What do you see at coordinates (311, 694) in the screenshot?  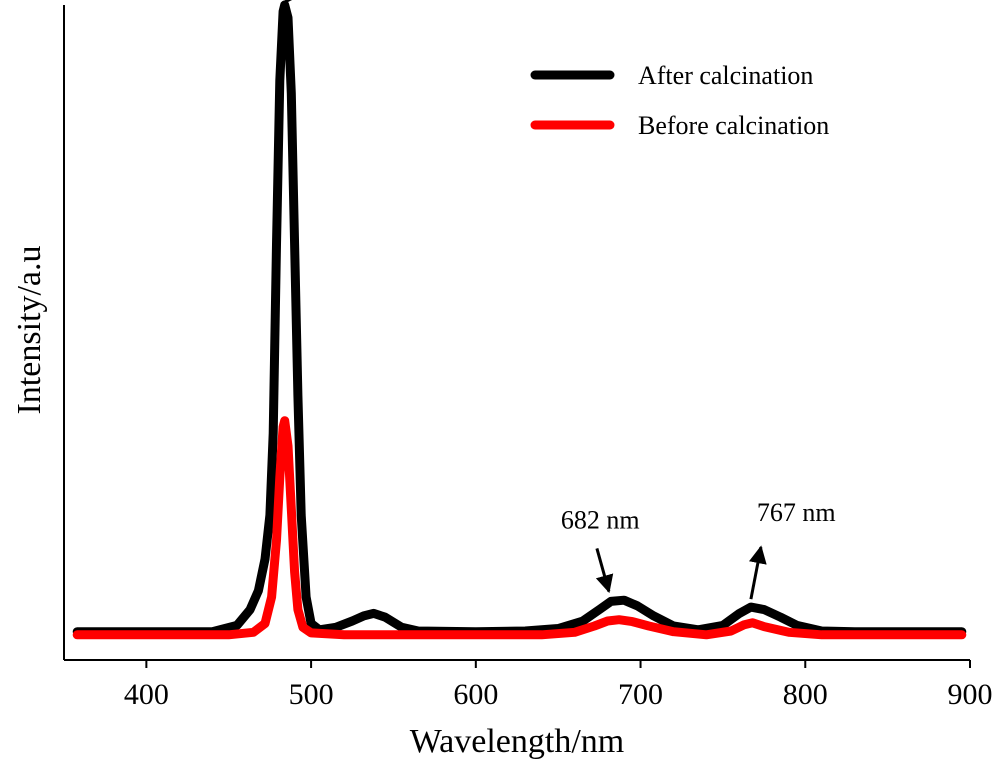 I see `x-tick-label: 500` at bounding box center [311, 694].